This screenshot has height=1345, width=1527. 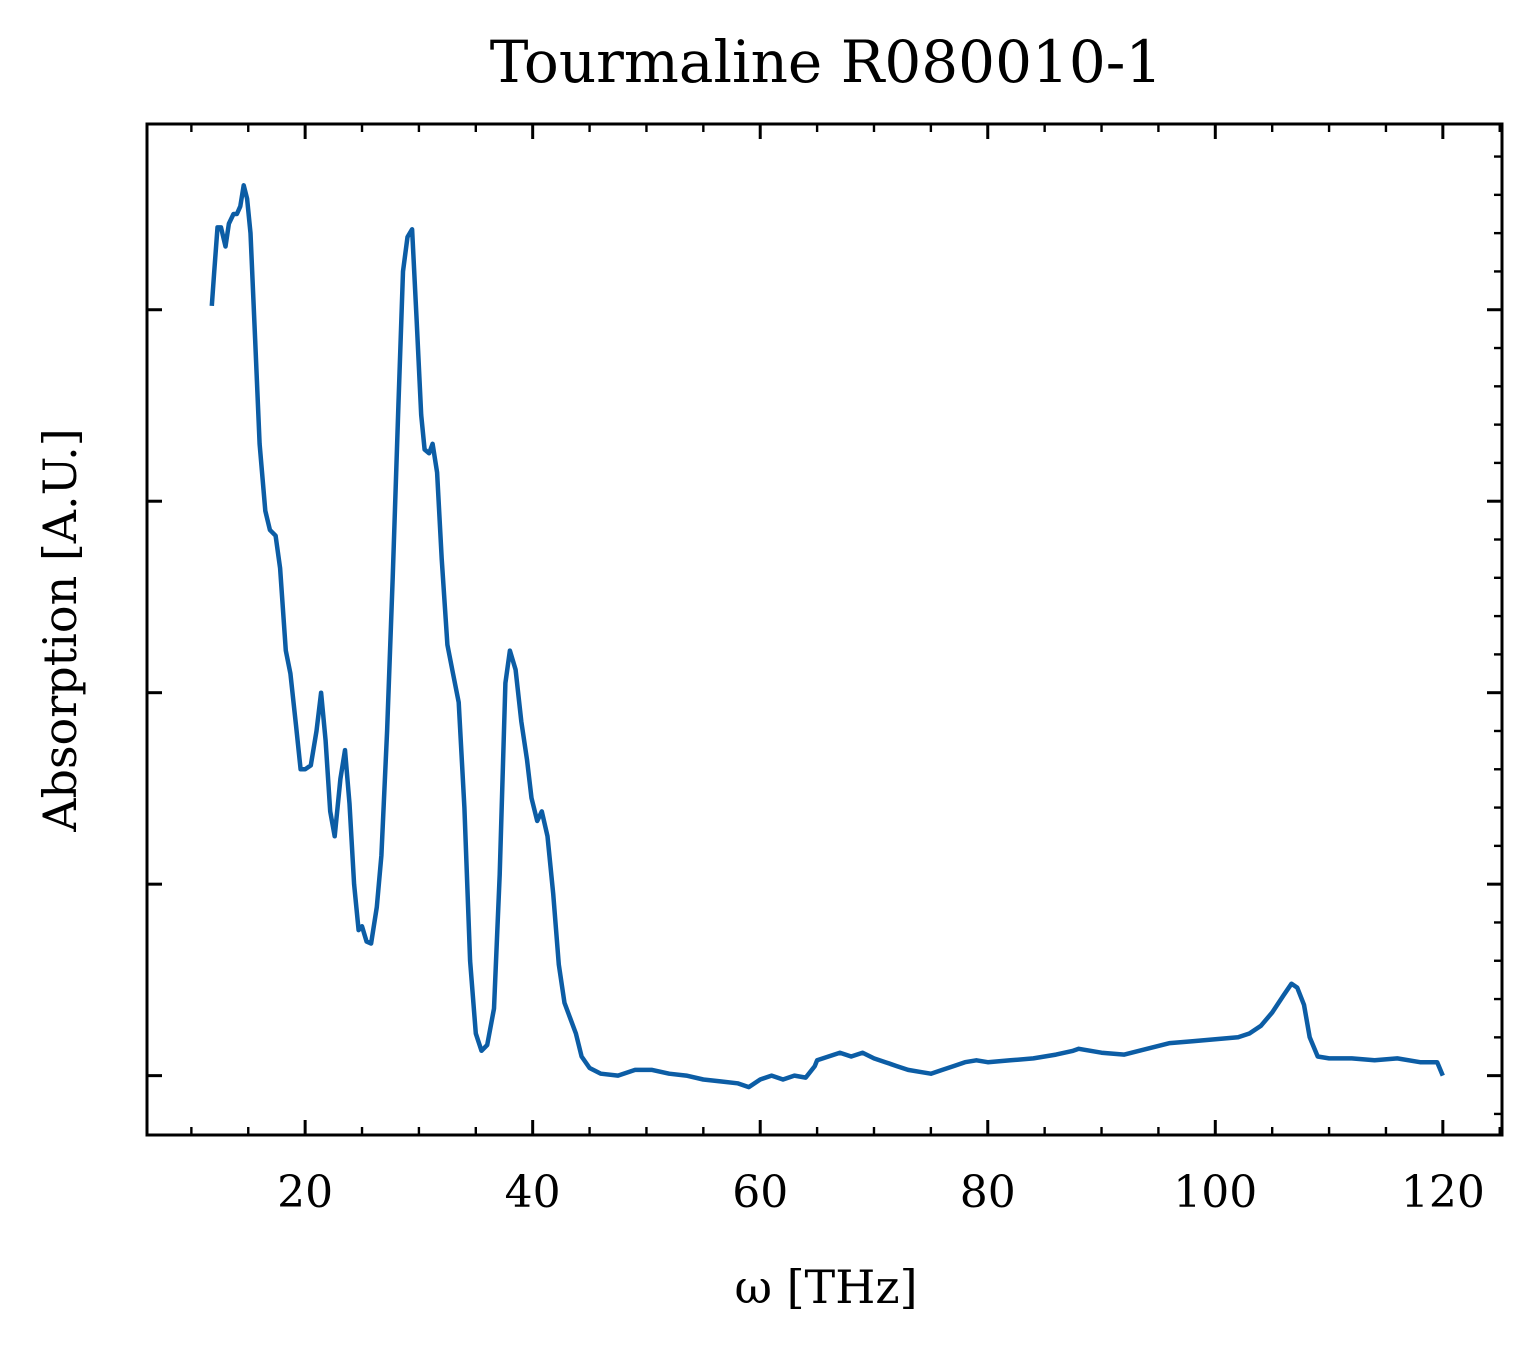 What do you see at coordinates (305, 1192) in the screenshot?
I see `x-tick-label: 20` at bounding box center [305, 1192].